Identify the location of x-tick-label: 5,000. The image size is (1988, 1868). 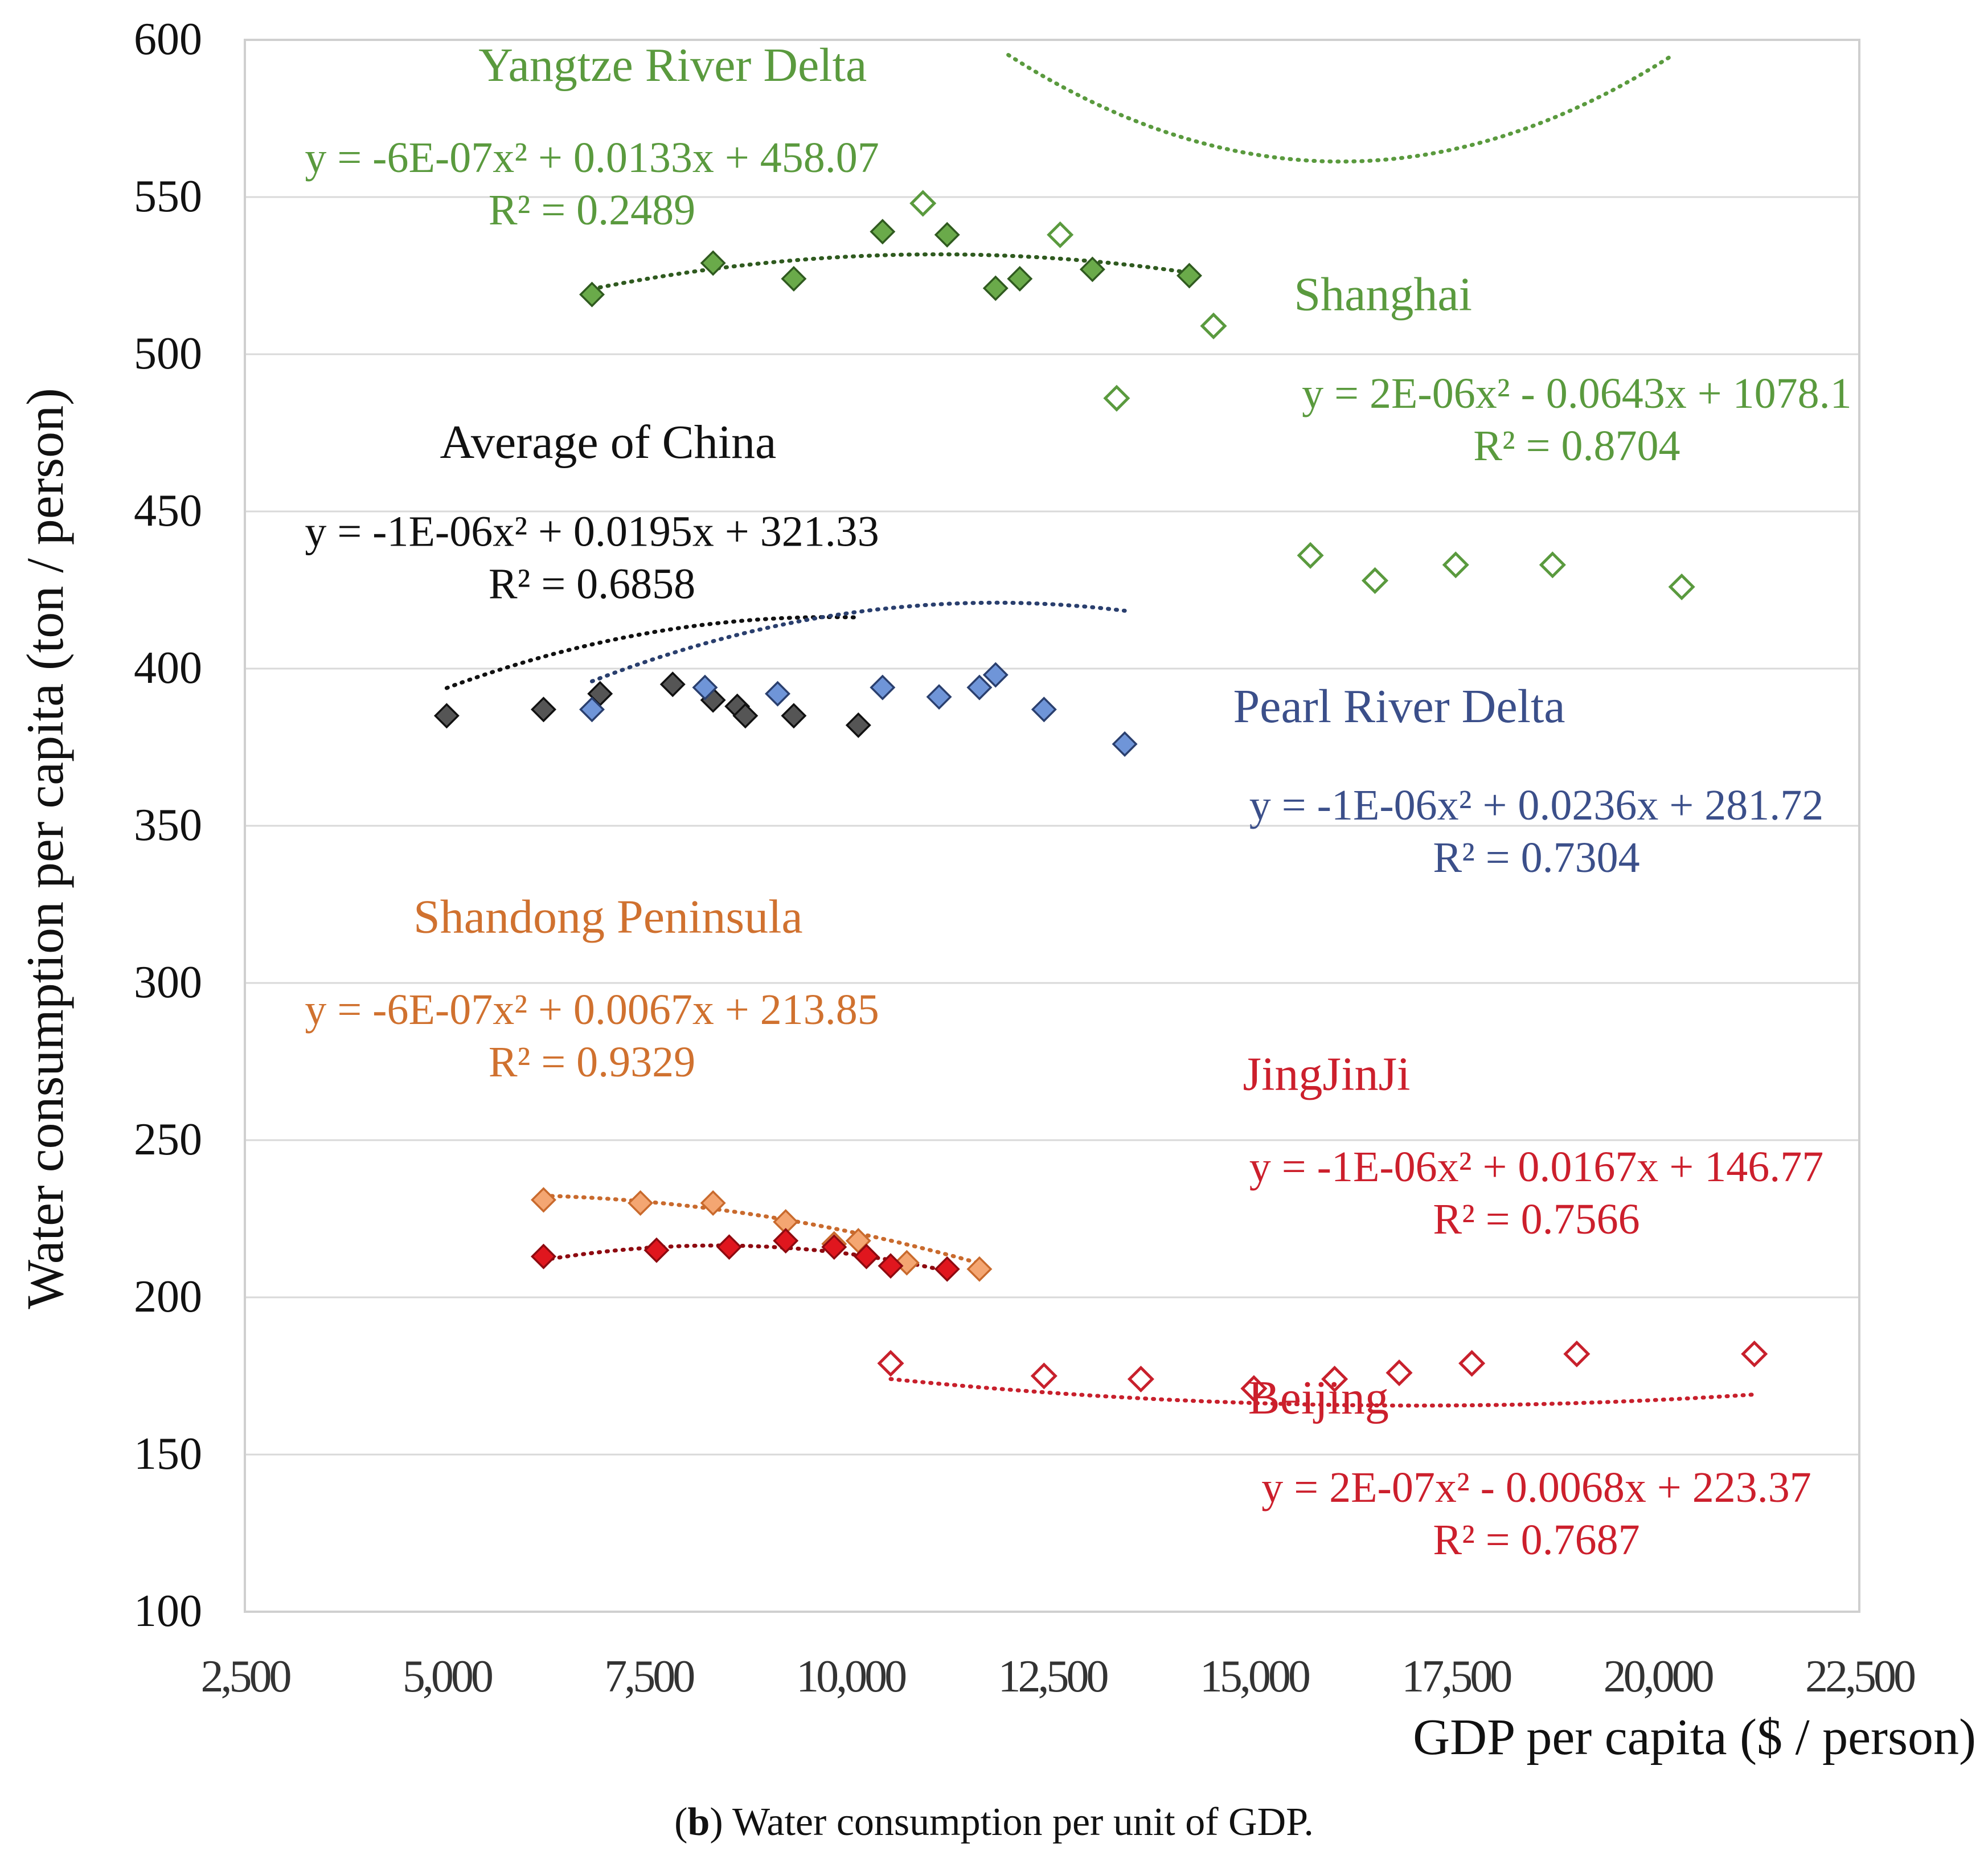
(447, 1677).